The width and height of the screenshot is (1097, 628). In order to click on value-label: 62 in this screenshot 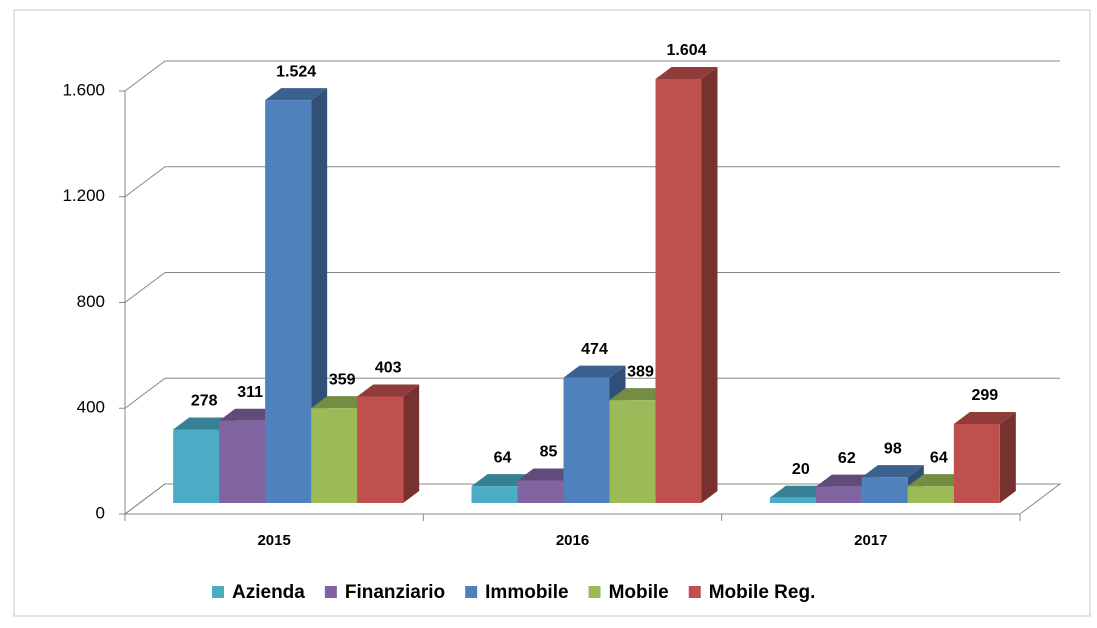, I will do `click(847, 458)`.